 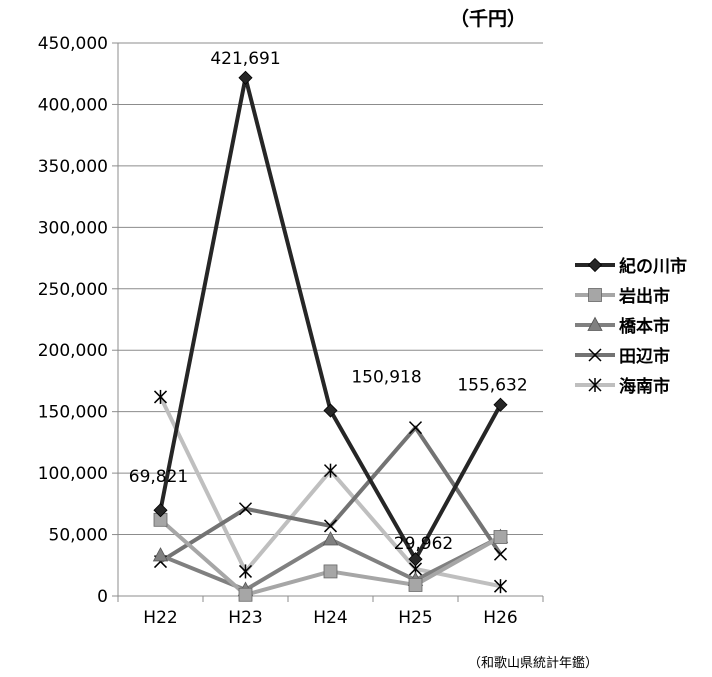 What do you see at coordinates (73, 351) in the screenshot?
I see `y-tick-label: 200,000` at bounding box center [73, 351].